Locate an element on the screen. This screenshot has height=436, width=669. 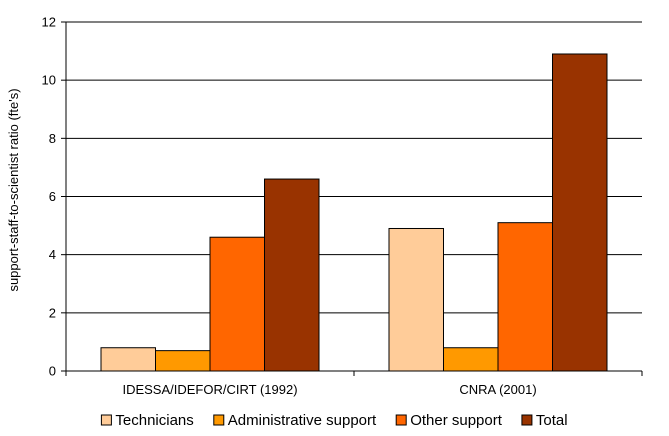
y-tick-label: 8 is located at coordinates (52, 138).